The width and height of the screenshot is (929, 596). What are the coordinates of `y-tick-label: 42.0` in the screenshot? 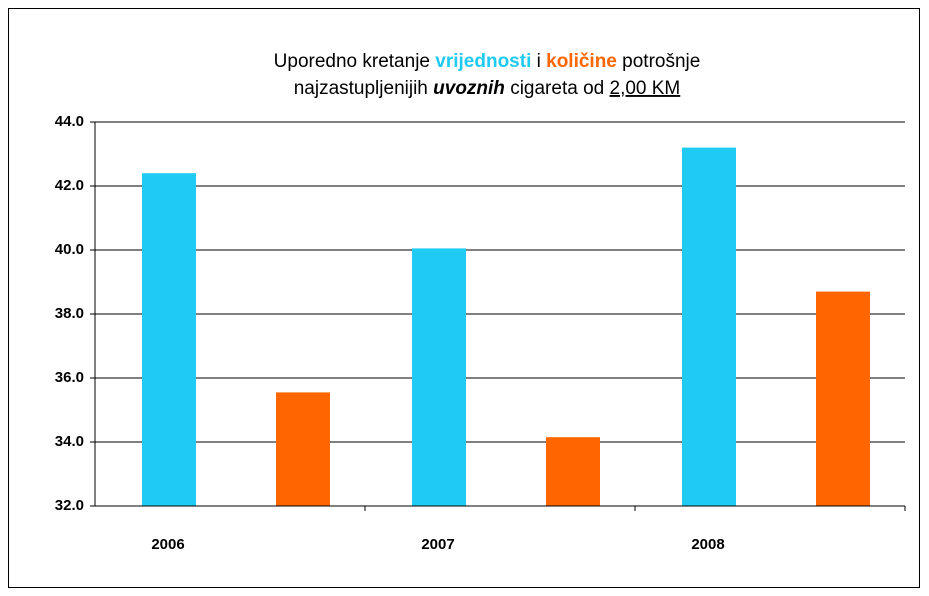 It's located at (69, 185).